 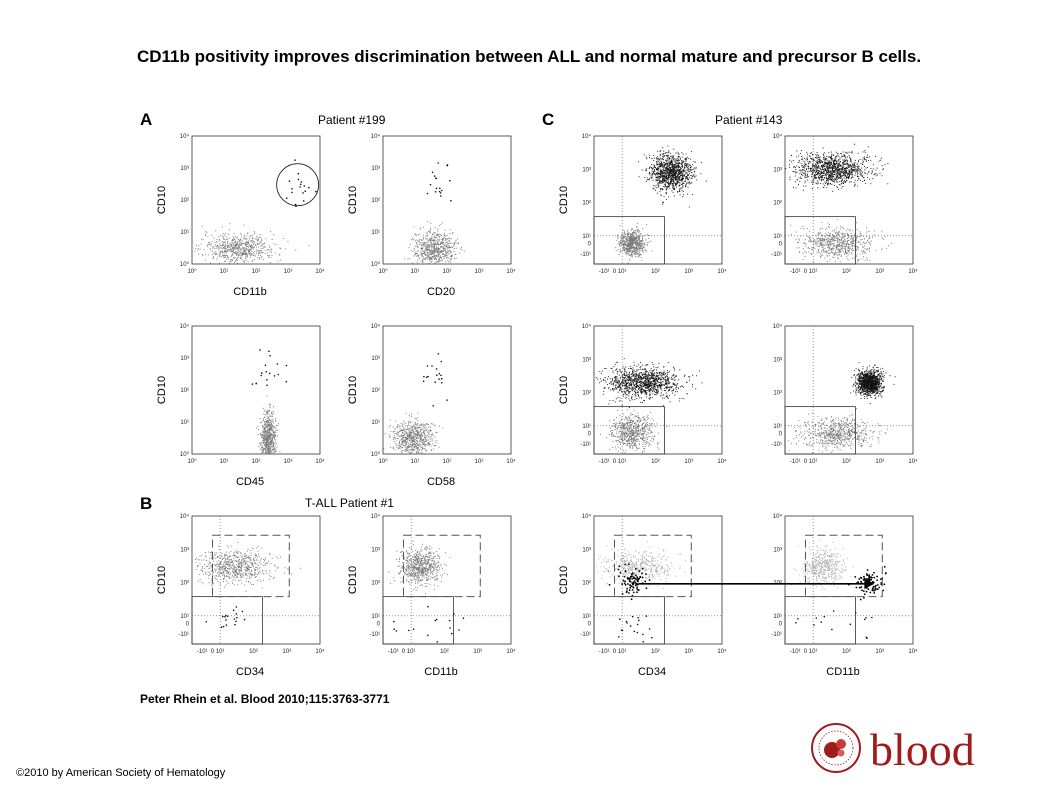 I want to click on x-tick-label: 10⁰, so click(x=192, y=271).